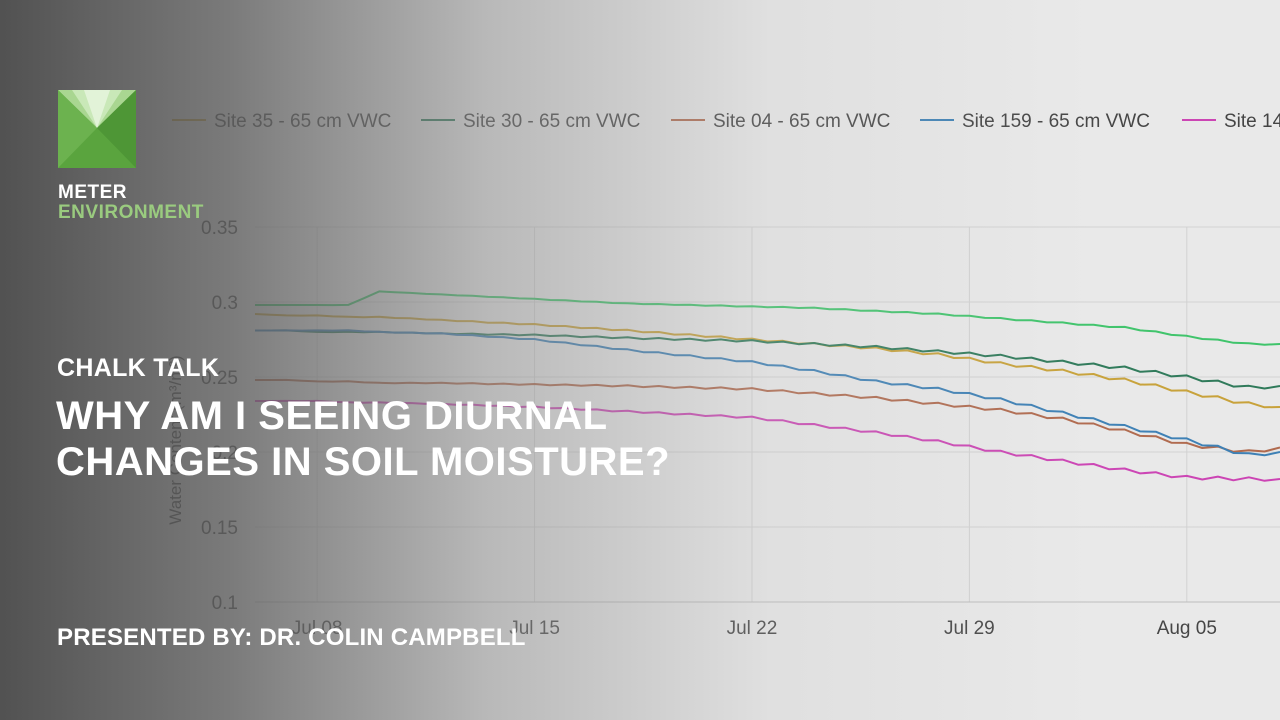  I want to click on legend-entry: Site 30 - 65 cm VWC, so click(551, 121).